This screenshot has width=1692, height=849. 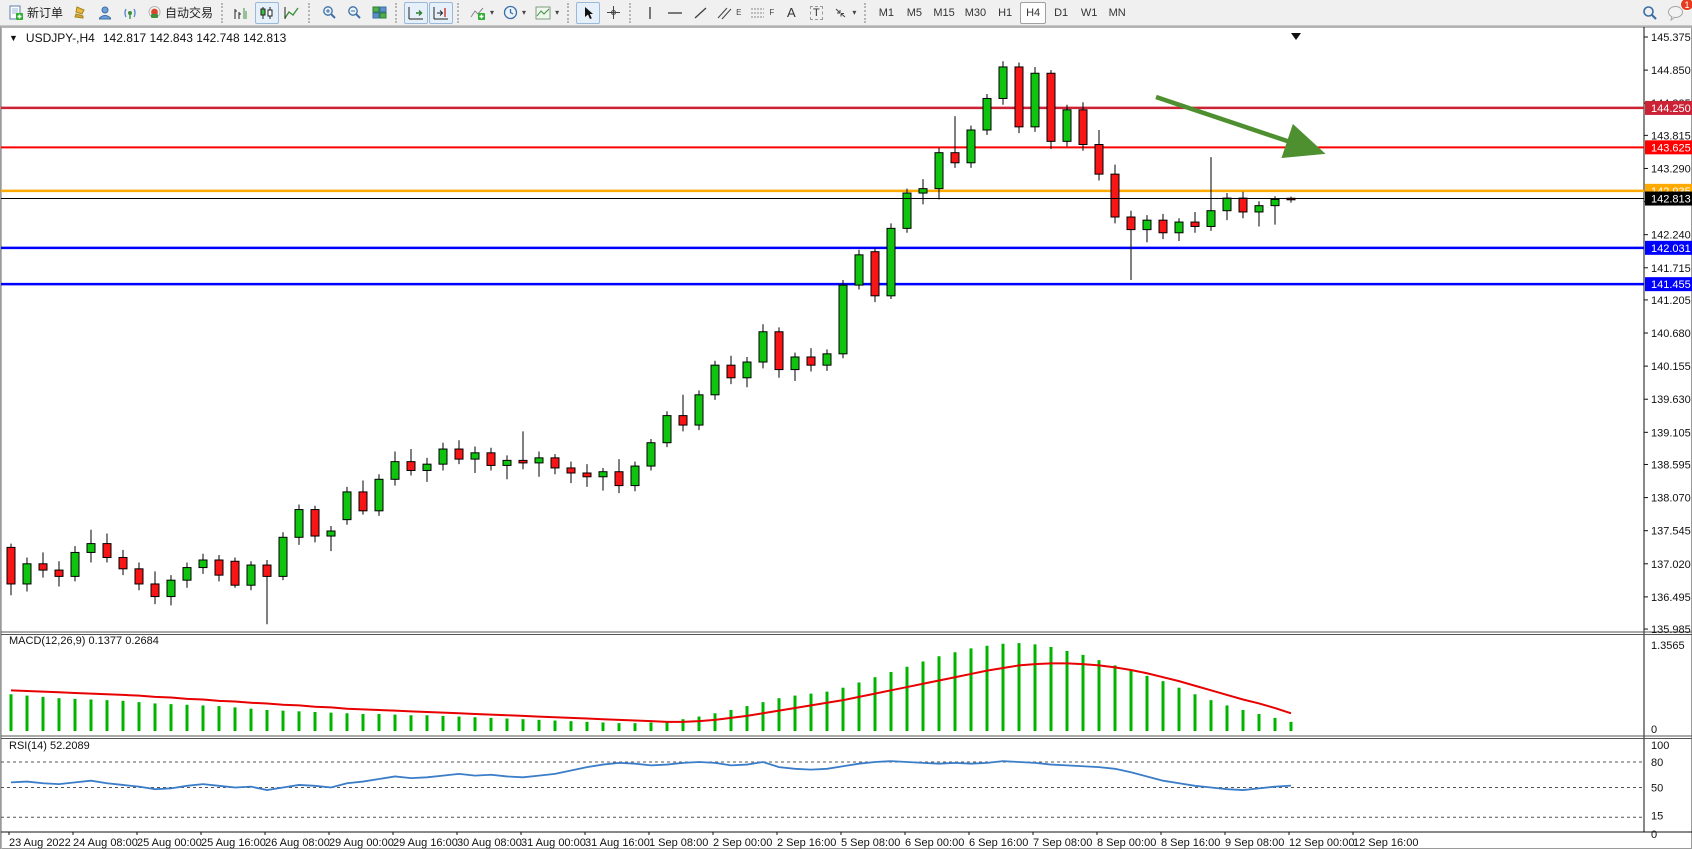 I want to click on channel-icon, so click(x=724, y=13).